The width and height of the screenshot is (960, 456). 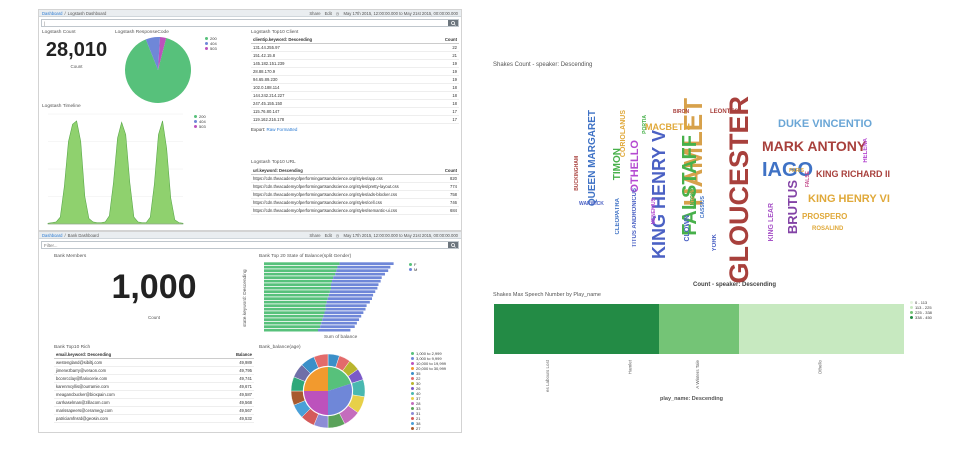 What do you see at coordinates (591, 204) in the screenshot?
I see `wordcloud-word: WARWICK` at bounding box center [591, 204].